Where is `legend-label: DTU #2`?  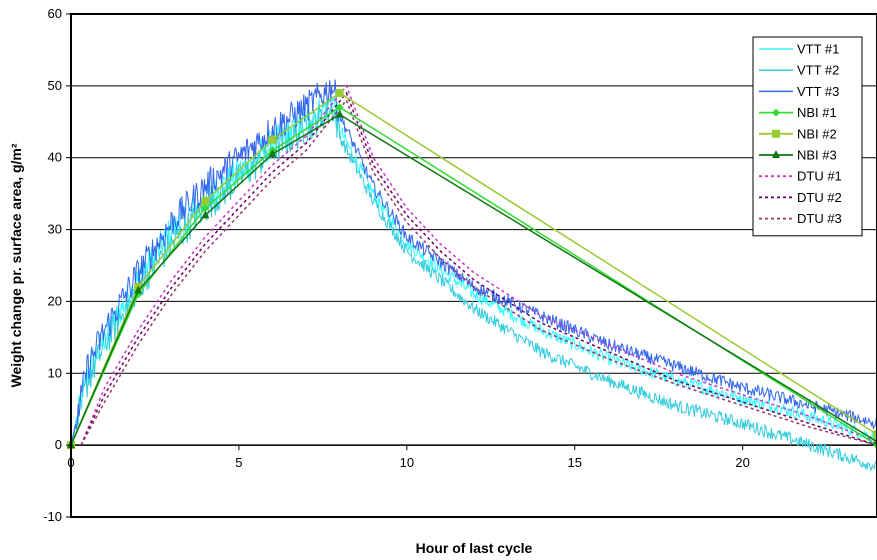
legend-label: DTU #2 is located at coordinates (819, 197).